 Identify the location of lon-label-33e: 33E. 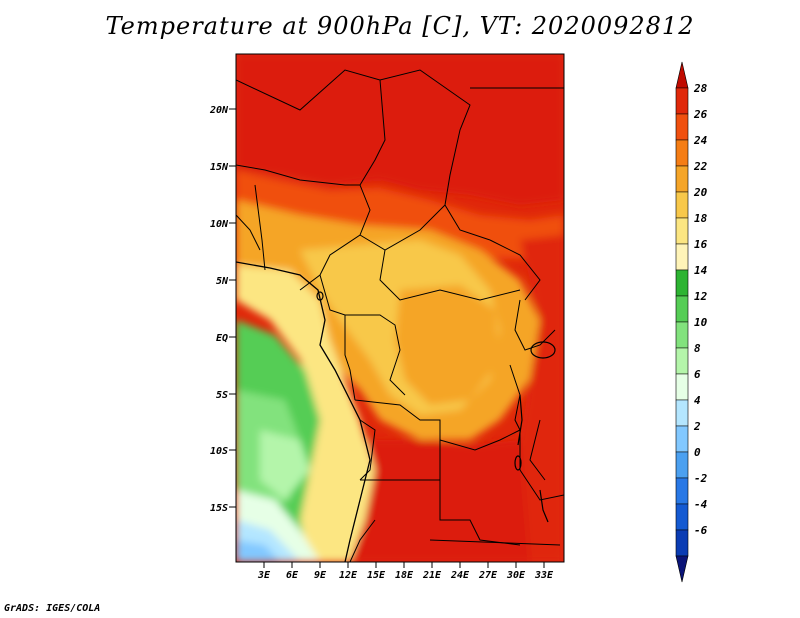
(544, 575).